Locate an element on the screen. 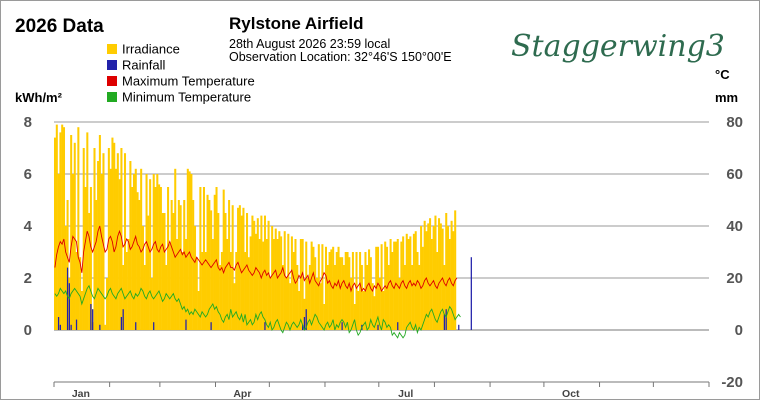 This screenshot has height=401, width=760. station-name: Rylstone Airfield is located at coordinates (296, 23).